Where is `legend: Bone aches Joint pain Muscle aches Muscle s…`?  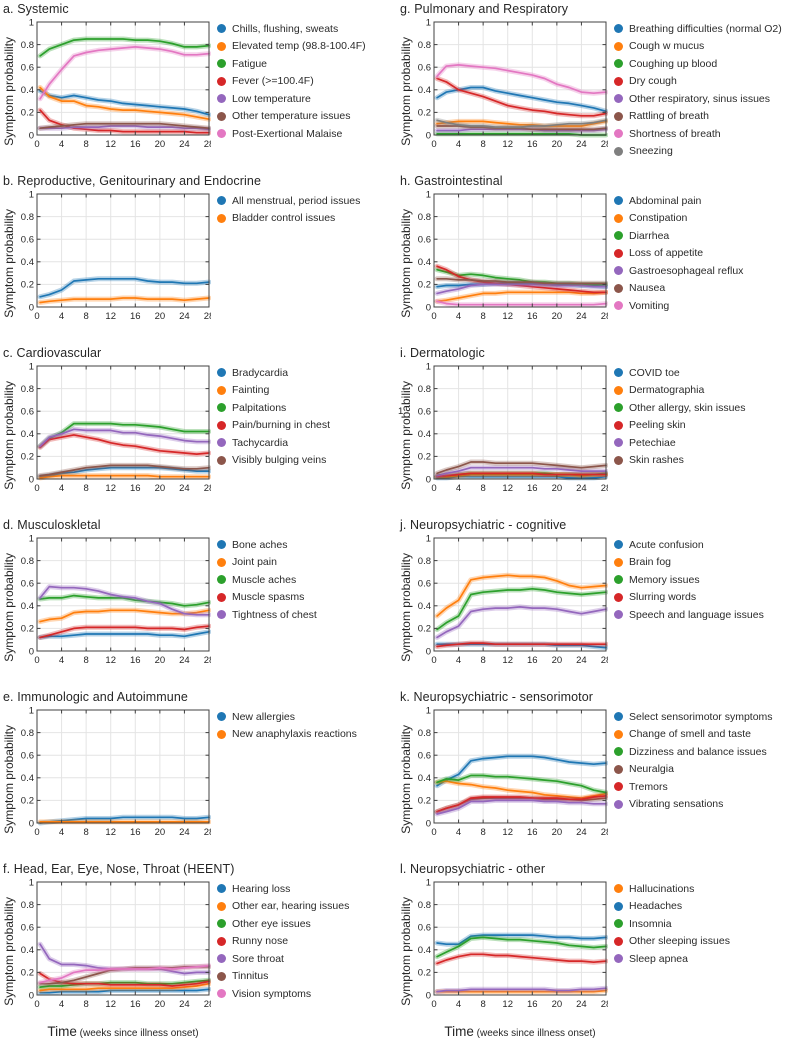
legend: Bone aches Joint pain Muscle aches Muscle s… is located at coordinates (267, 579).